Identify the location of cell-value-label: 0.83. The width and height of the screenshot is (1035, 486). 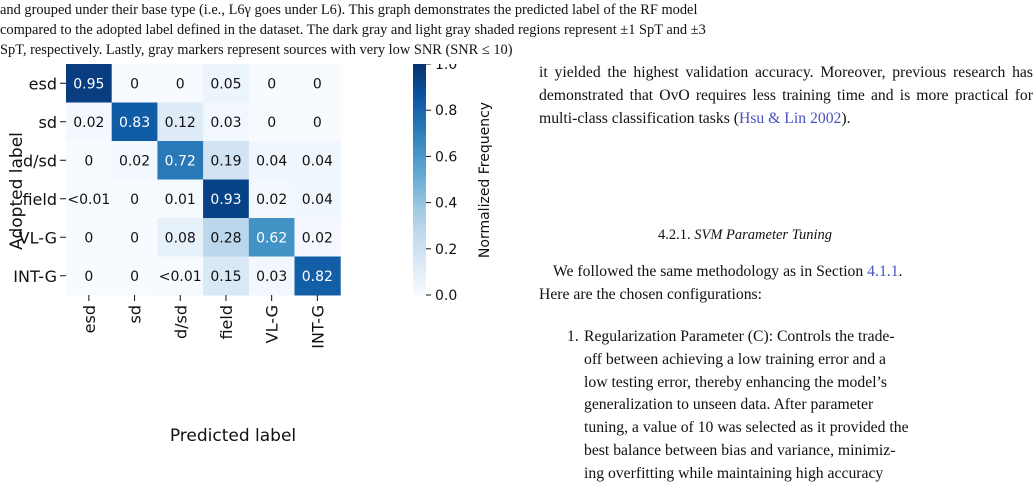
(134, 123).